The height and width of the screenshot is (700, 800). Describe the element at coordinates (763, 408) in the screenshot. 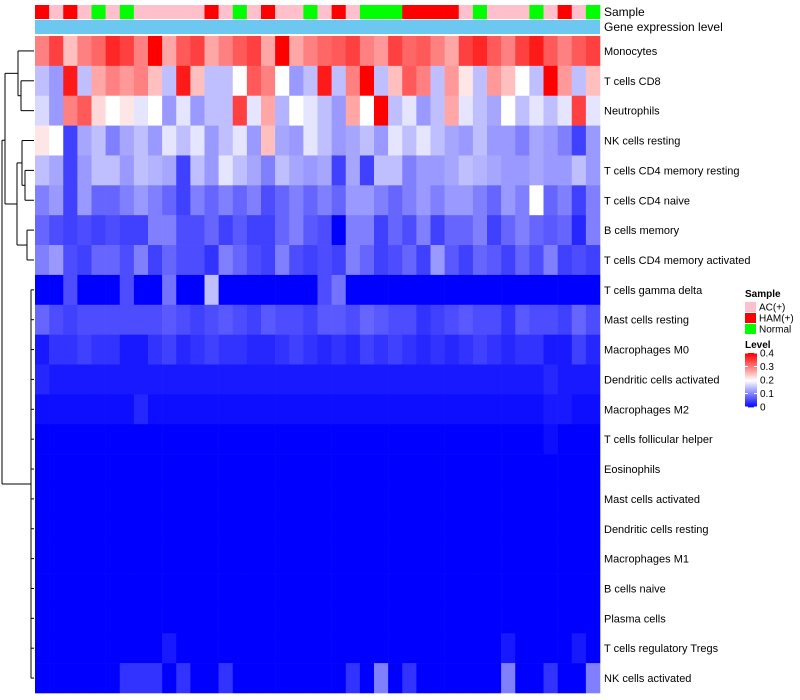

I see `colorbar-tick-label: 0` at that location.